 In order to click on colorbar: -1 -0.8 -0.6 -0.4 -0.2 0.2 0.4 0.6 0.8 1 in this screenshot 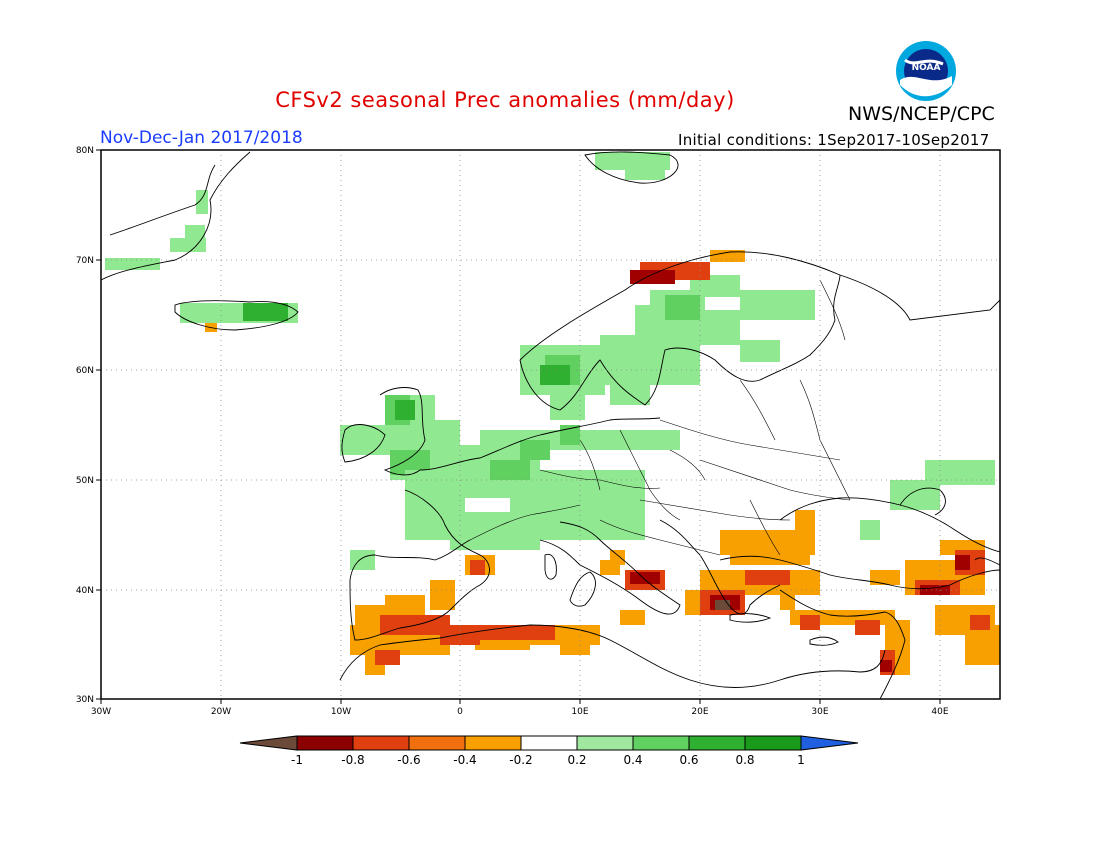, I will do `click(549, 751)`.